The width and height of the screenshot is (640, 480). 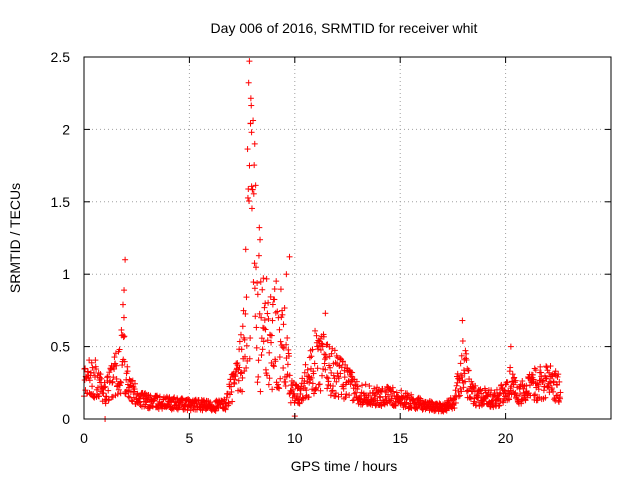 What do you see at coordinates (66, 419) in the screenshot?
I see `y-tick-label: 0` at bounding box center [66, 419].